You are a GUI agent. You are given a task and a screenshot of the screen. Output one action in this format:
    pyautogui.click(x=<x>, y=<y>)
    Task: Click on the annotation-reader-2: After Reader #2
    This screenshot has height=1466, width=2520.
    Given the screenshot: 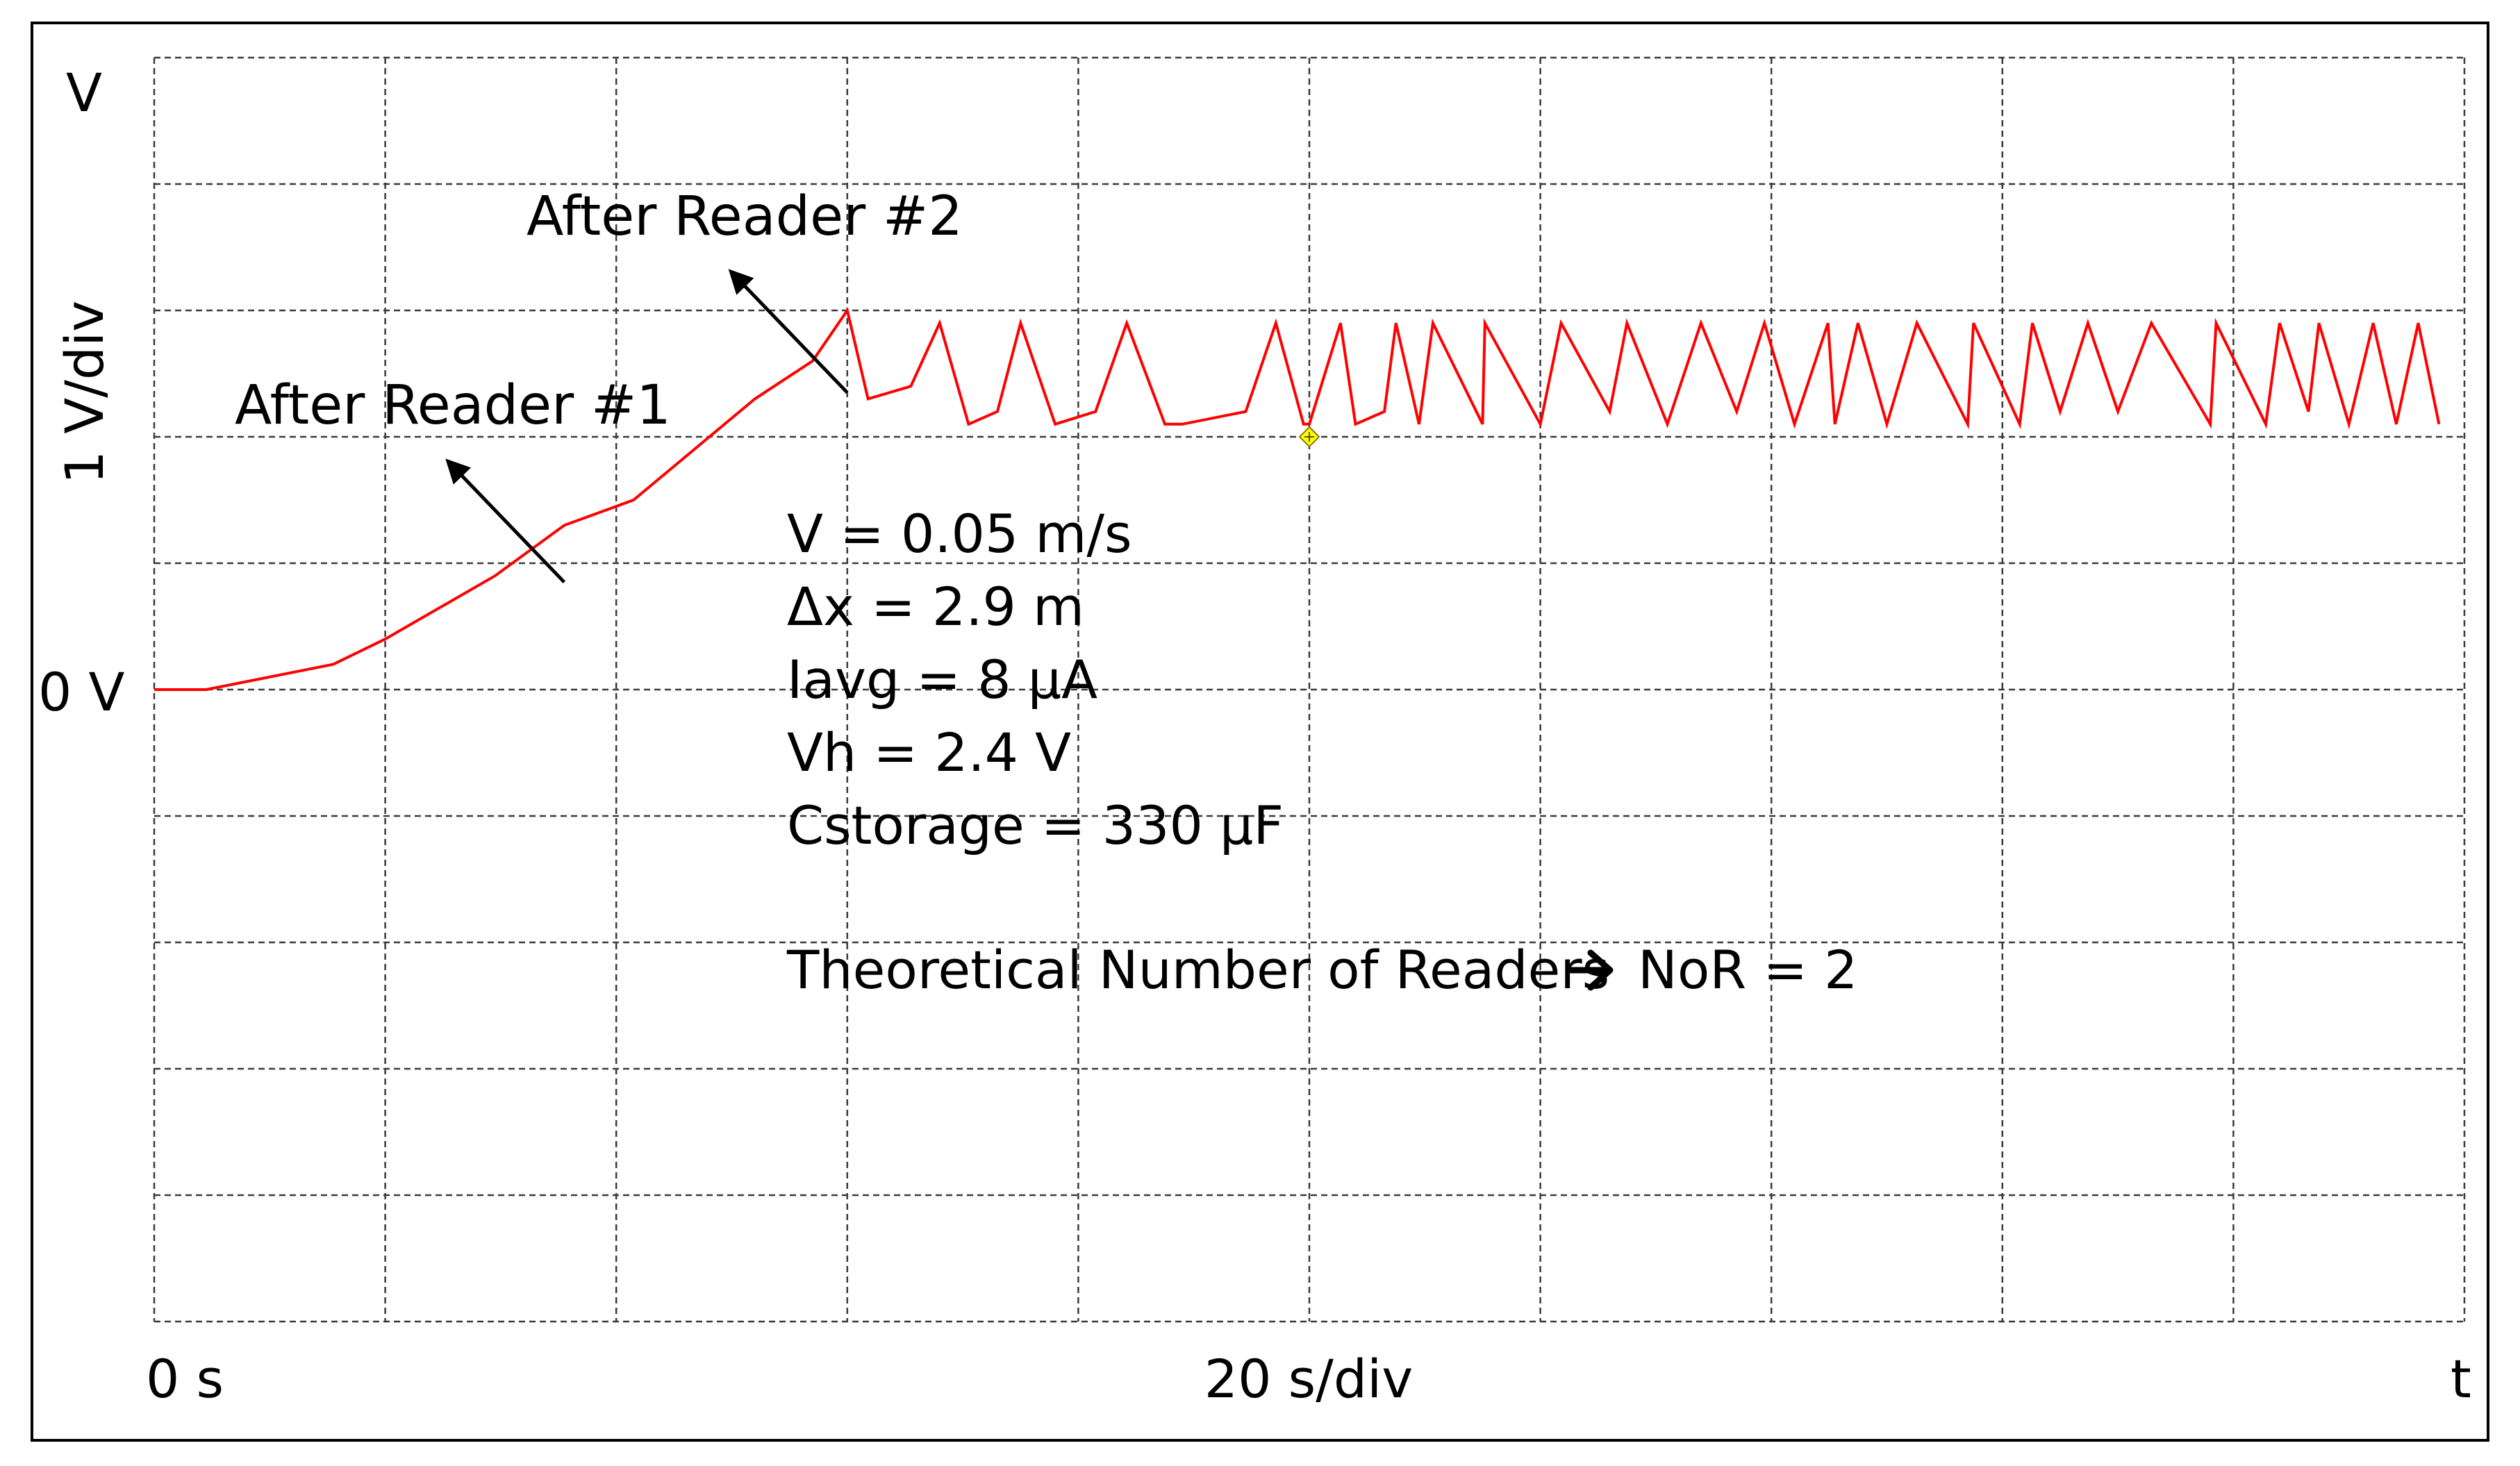 What is the action you would take?
    pyautogui.click(x=745, y=216)
    